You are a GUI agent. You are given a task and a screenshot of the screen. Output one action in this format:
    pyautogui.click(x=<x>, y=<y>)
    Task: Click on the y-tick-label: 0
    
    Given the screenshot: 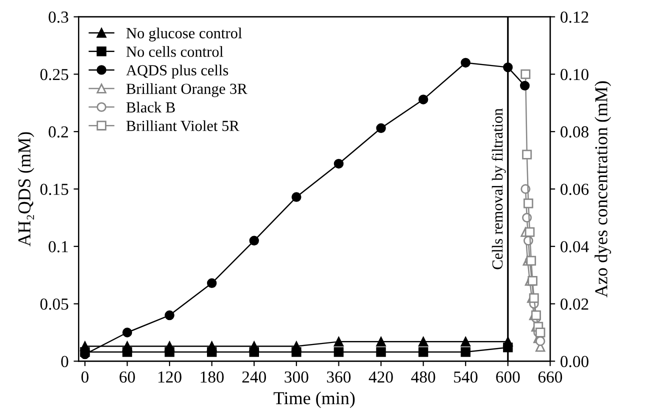 What is the action you would take?
    pyautogui.click(x=64, y=362)
    